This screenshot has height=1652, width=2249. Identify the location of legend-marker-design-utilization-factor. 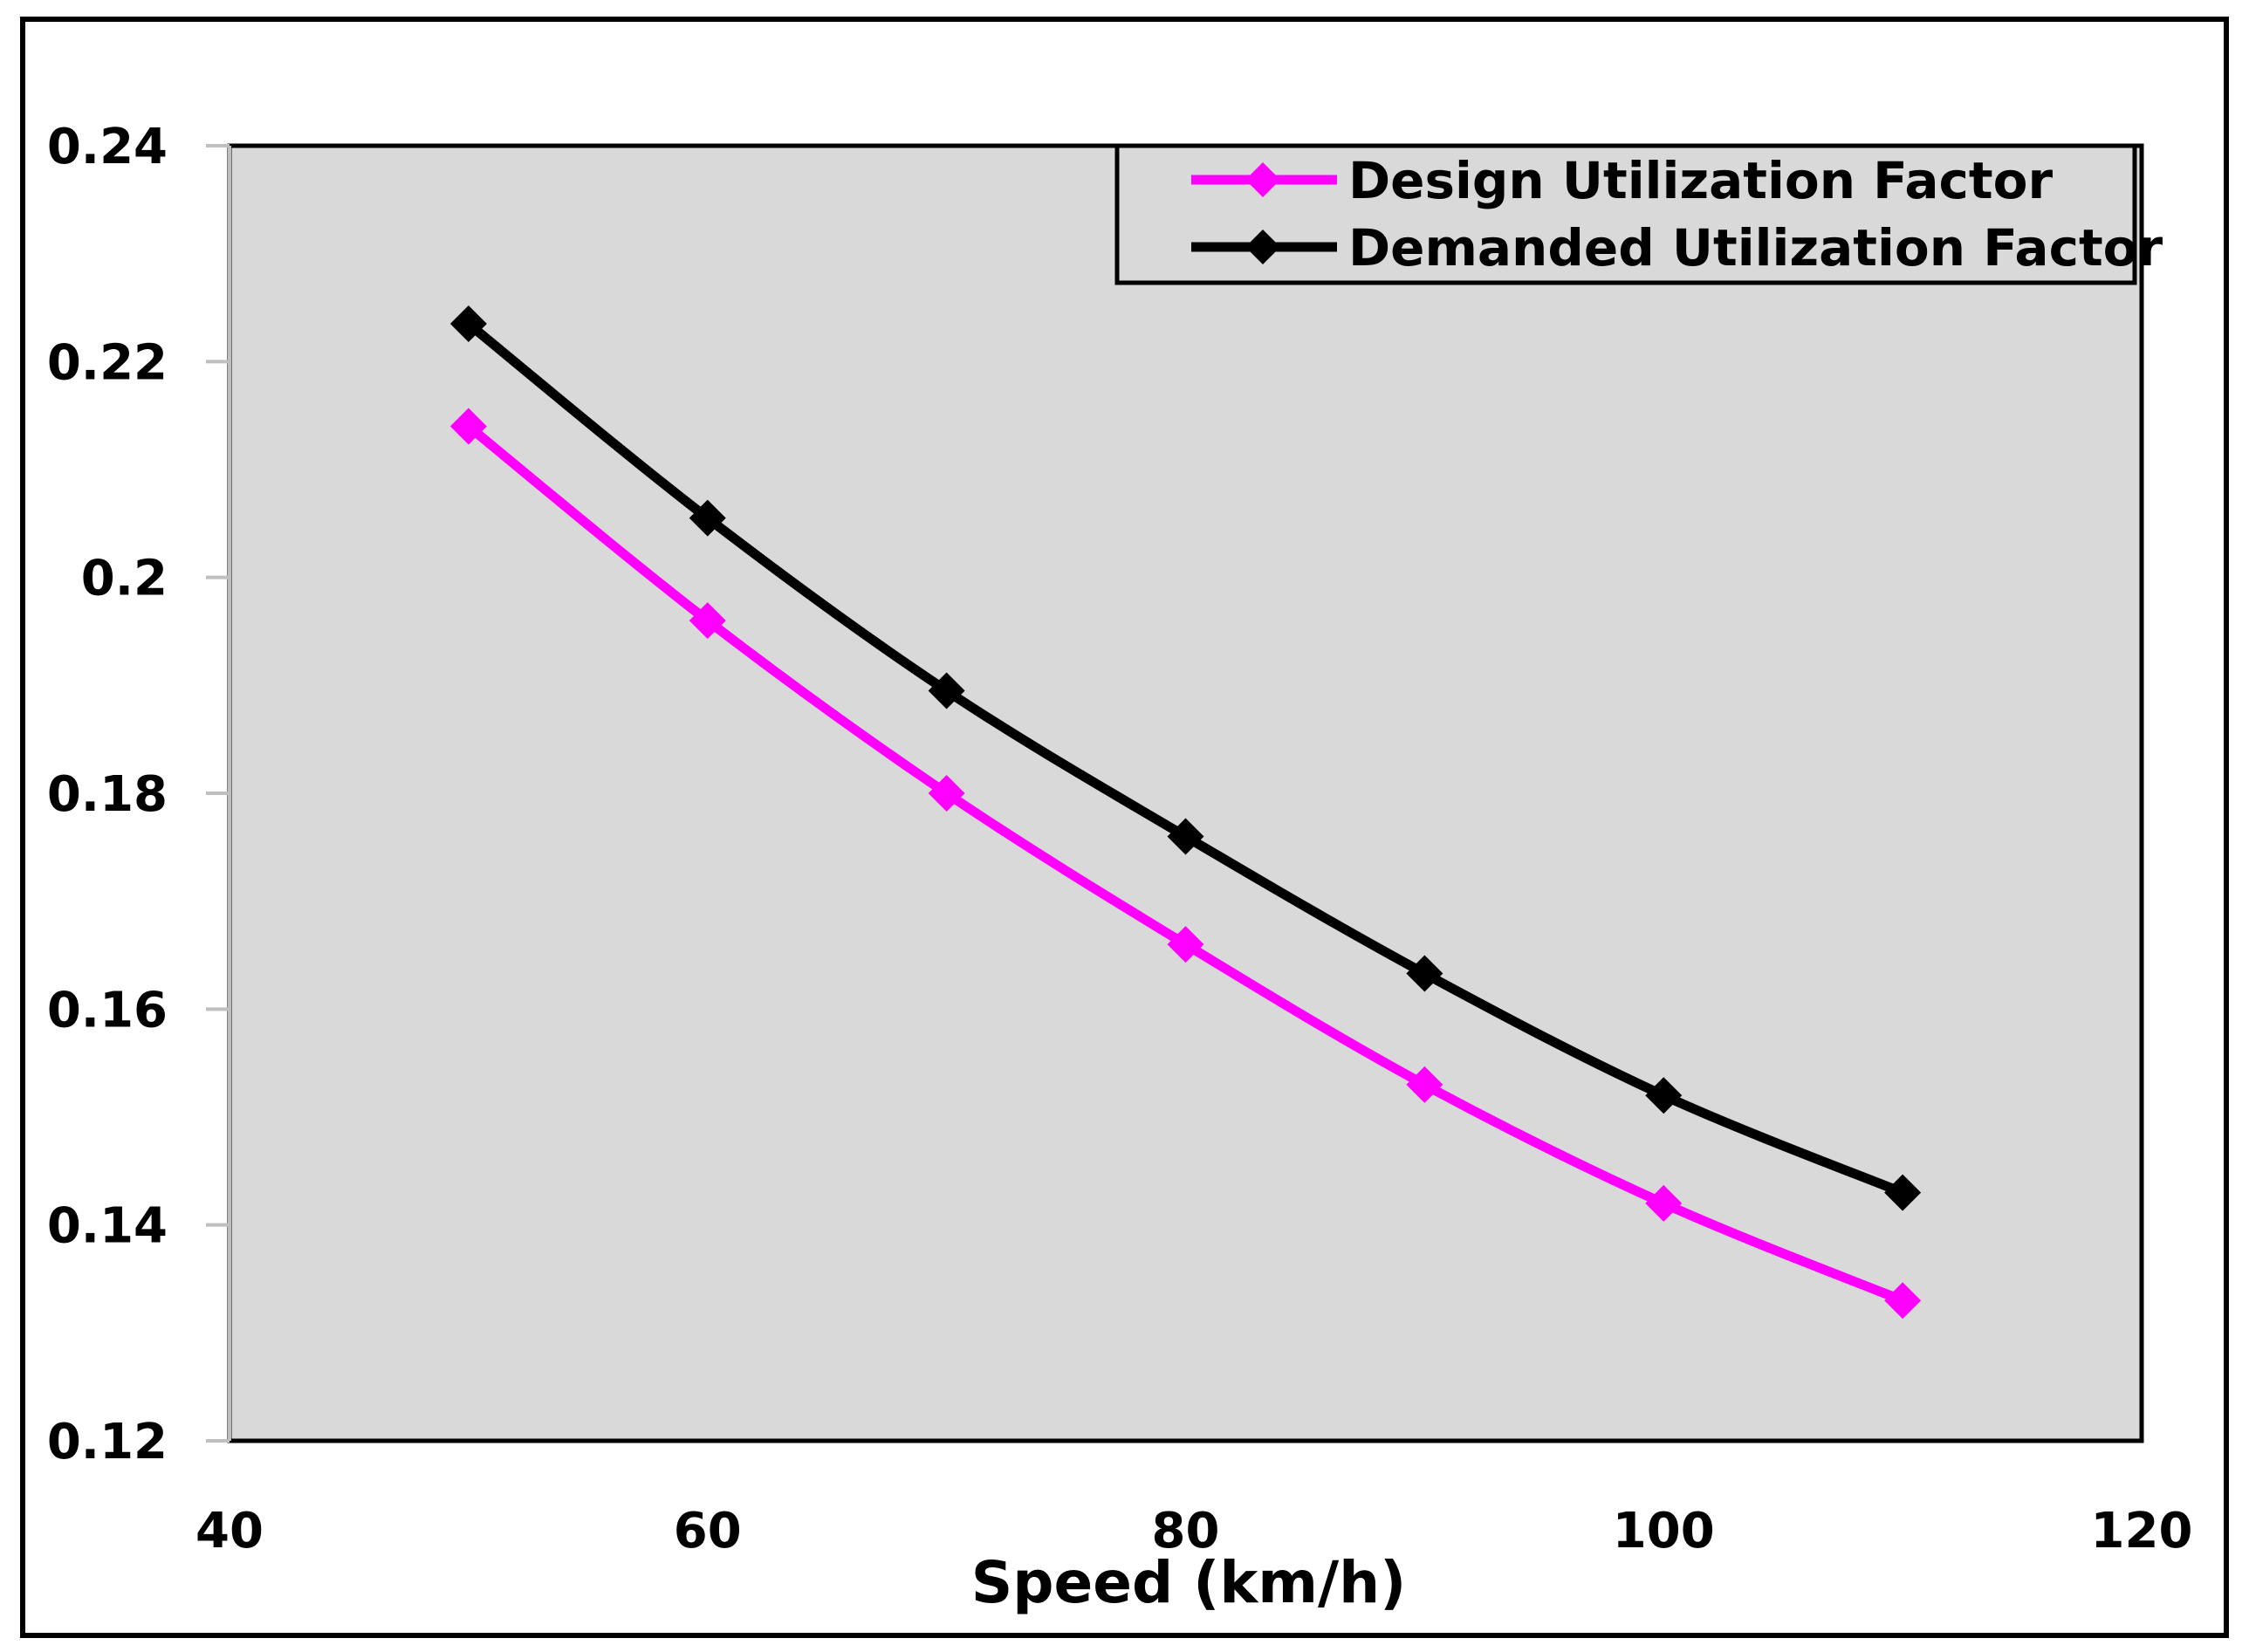
(1263, 179).